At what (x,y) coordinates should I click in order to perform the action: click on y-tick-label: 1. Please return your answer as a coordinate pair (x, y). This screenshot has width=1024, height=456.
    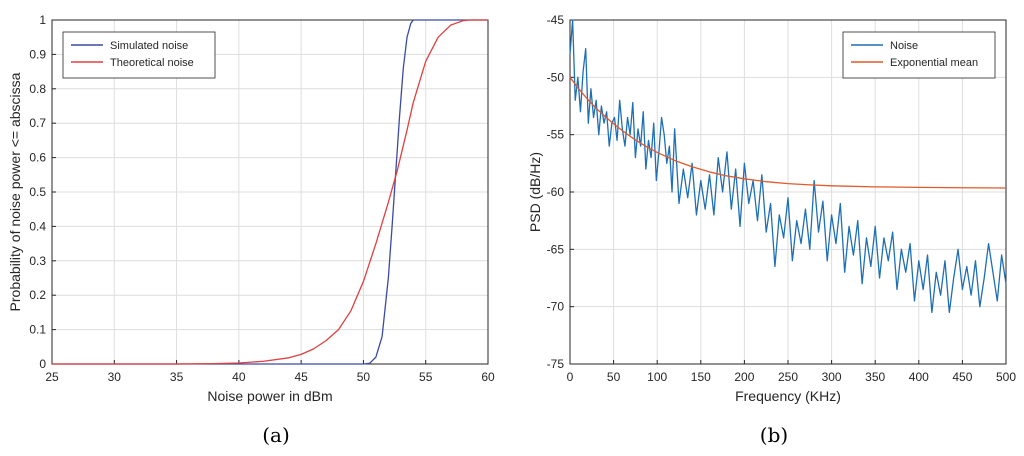
    Looking at the image, I should click on (42, 20).